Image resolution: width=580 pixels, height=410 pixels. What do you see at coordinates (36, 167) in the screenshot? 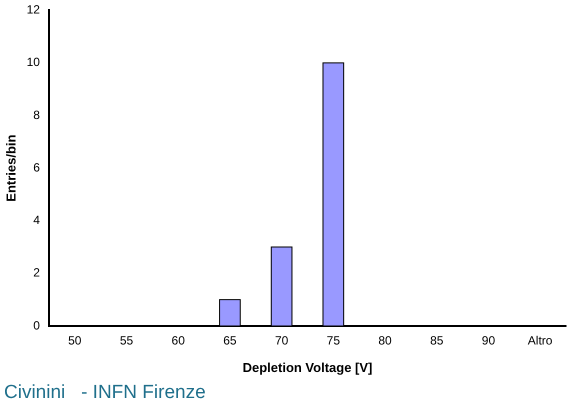
I see `y-tick-label: 6` at bounding box center [36, 167].